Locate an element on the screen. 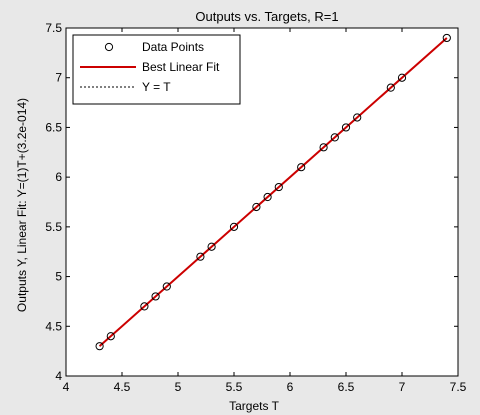 Image resolution: width=480 pixels, height=415 pixels. x-tick-label: 6 is located at coordinates (290, 387).